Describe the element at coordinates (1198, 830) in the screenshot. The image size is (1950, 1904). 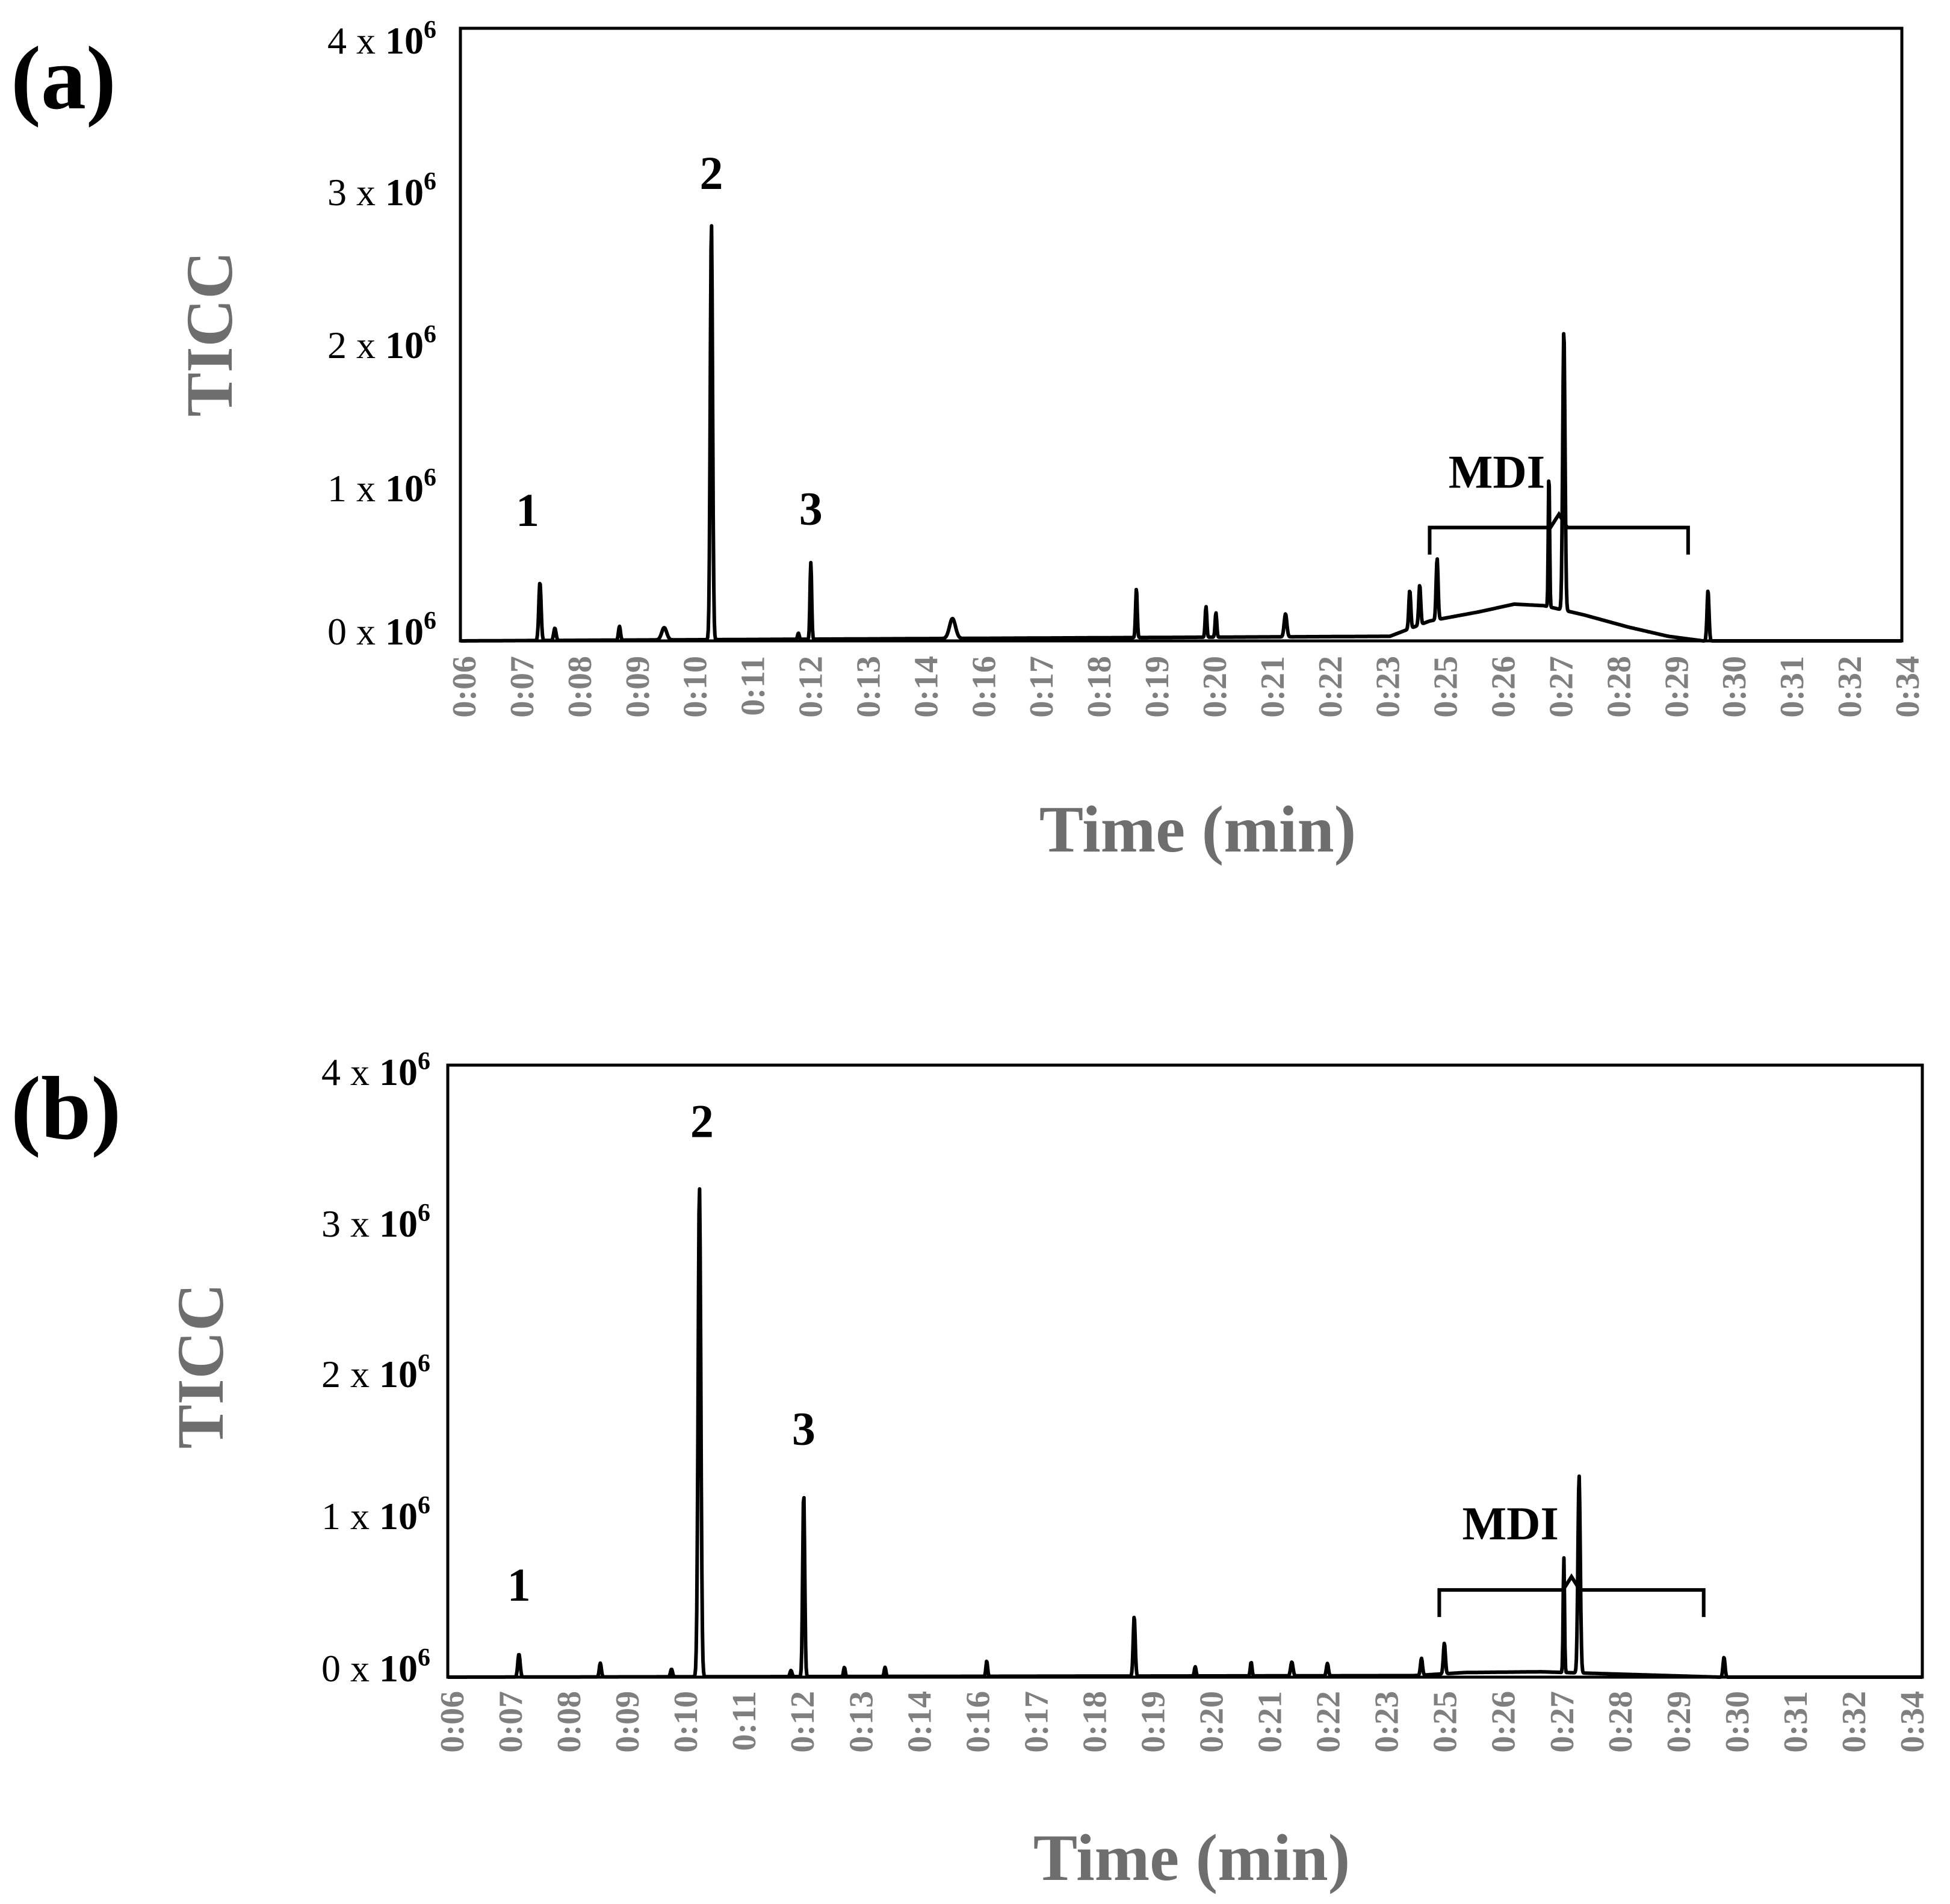
I see `panel-a-x-axis-title: Time (min)` at that location.